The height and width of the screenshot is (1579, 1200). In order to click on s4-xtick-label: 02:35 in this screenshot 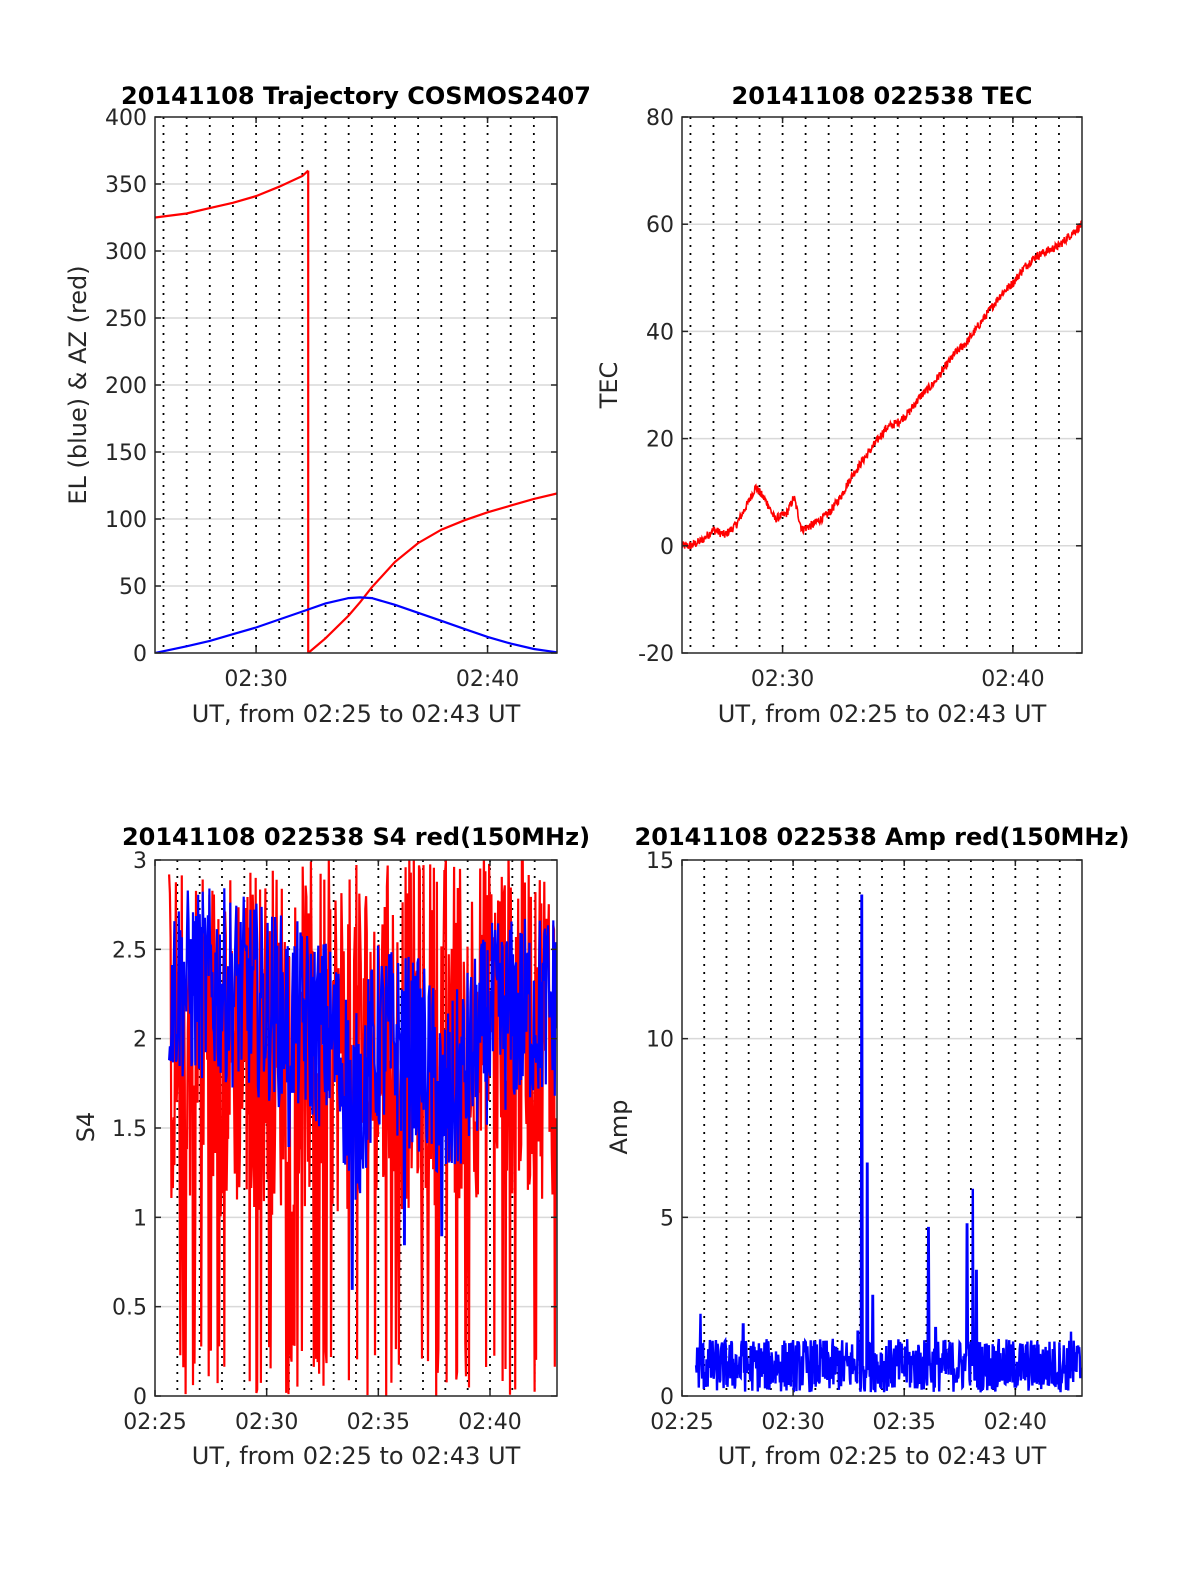, I will do `click(378, 1422)`.